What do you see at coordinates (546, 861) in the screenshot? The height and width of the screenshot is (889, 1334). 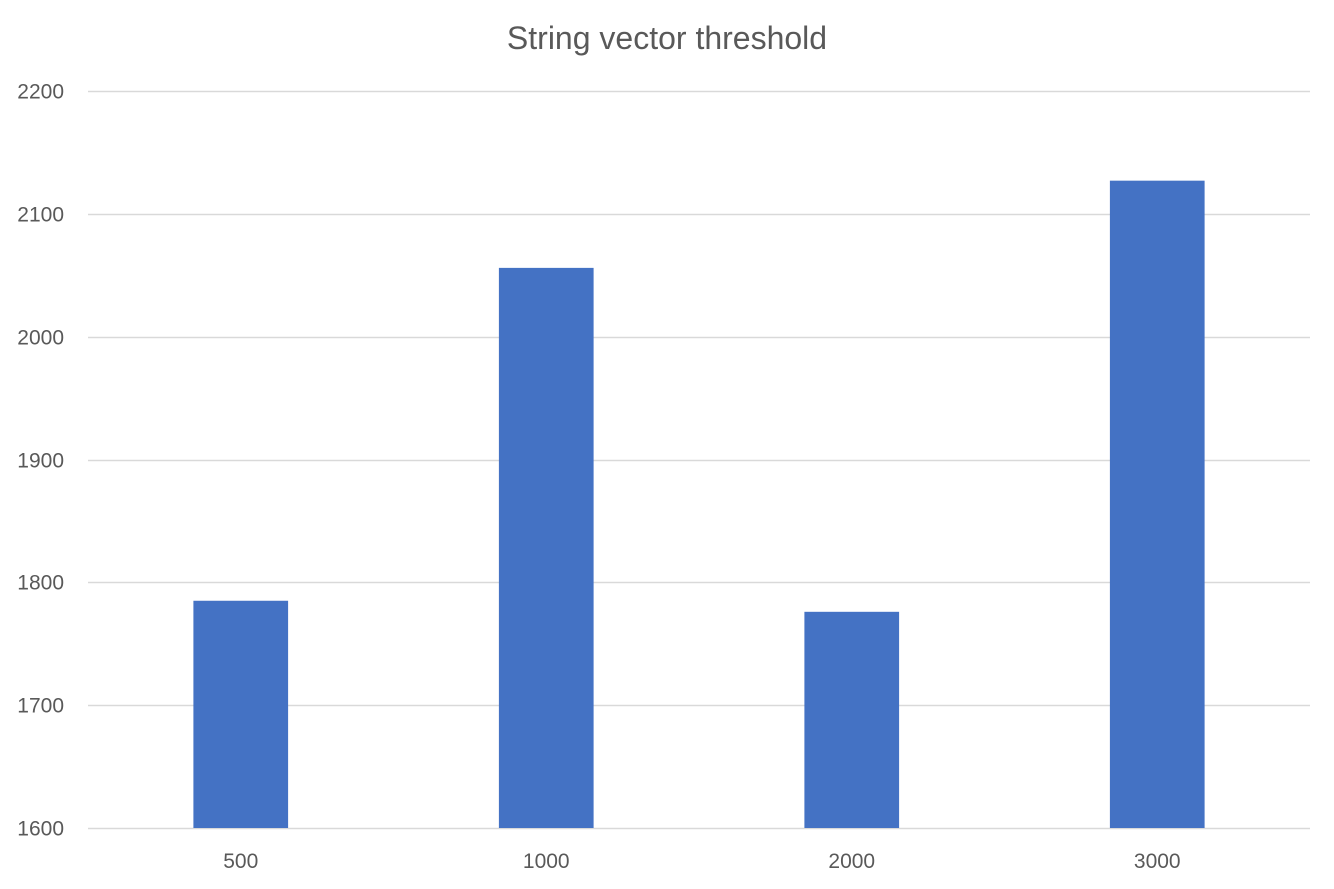 I see `x-tick-label: 1000` at bounding box center [546, 861].